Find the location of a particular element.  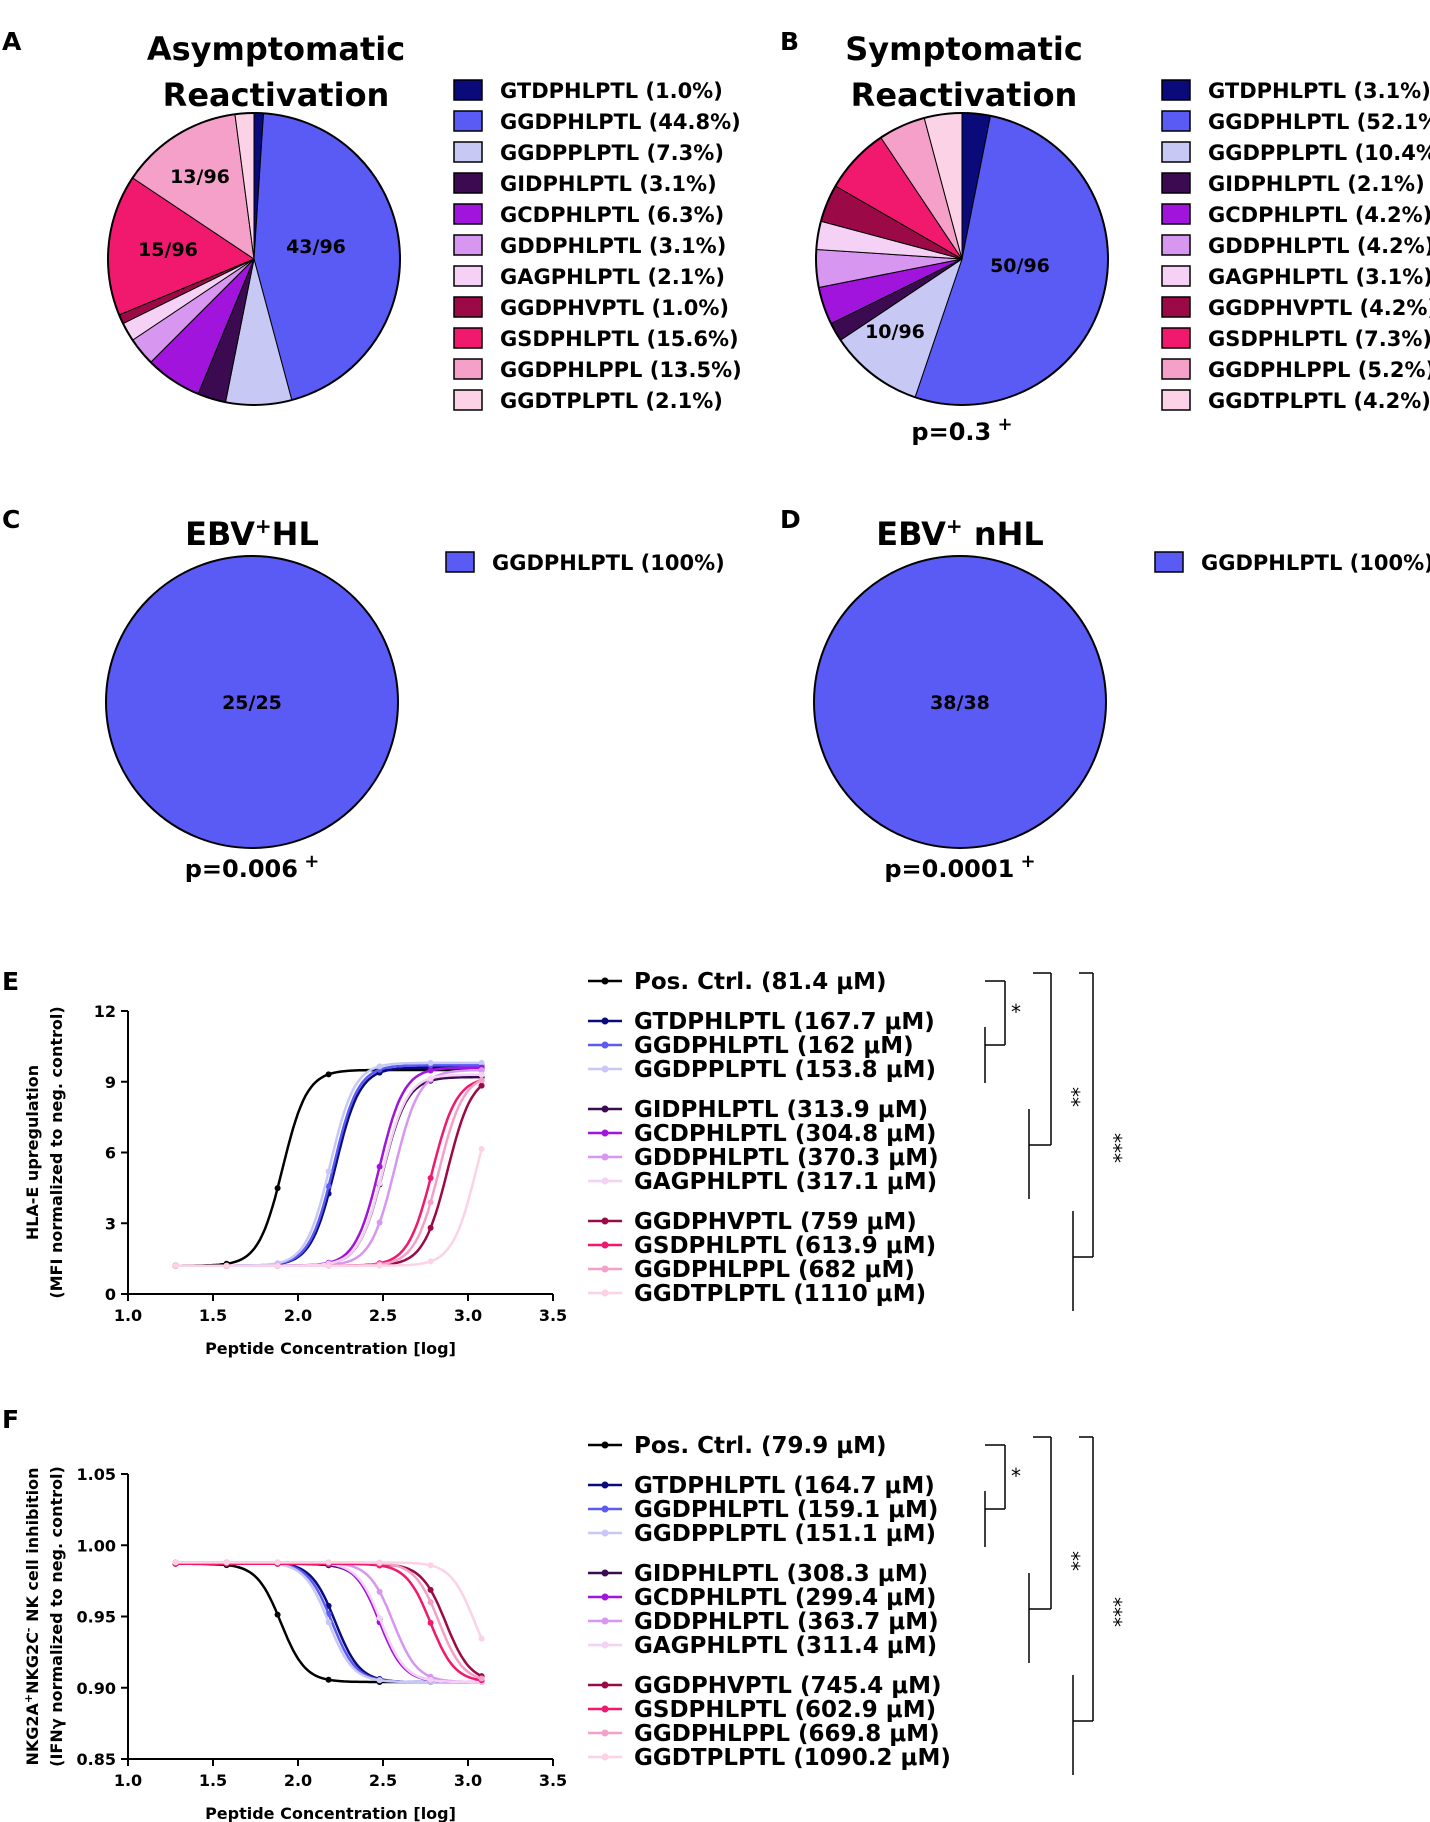

pie-title: Reactivation is located at coordinates (964, 95).